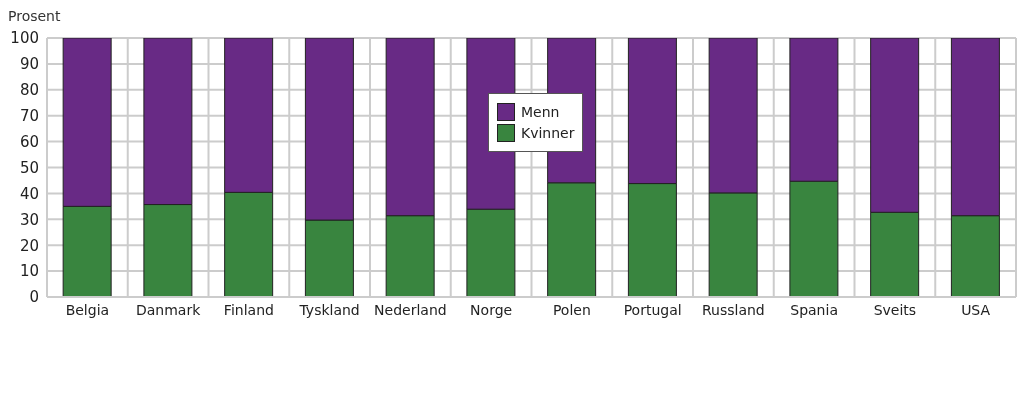 Image resolution: width=1030 pixels, height=400 pixels. Describe the element at coordinates (976, 309) in the screenshot. I see `x-tick-label: USA` at that location.